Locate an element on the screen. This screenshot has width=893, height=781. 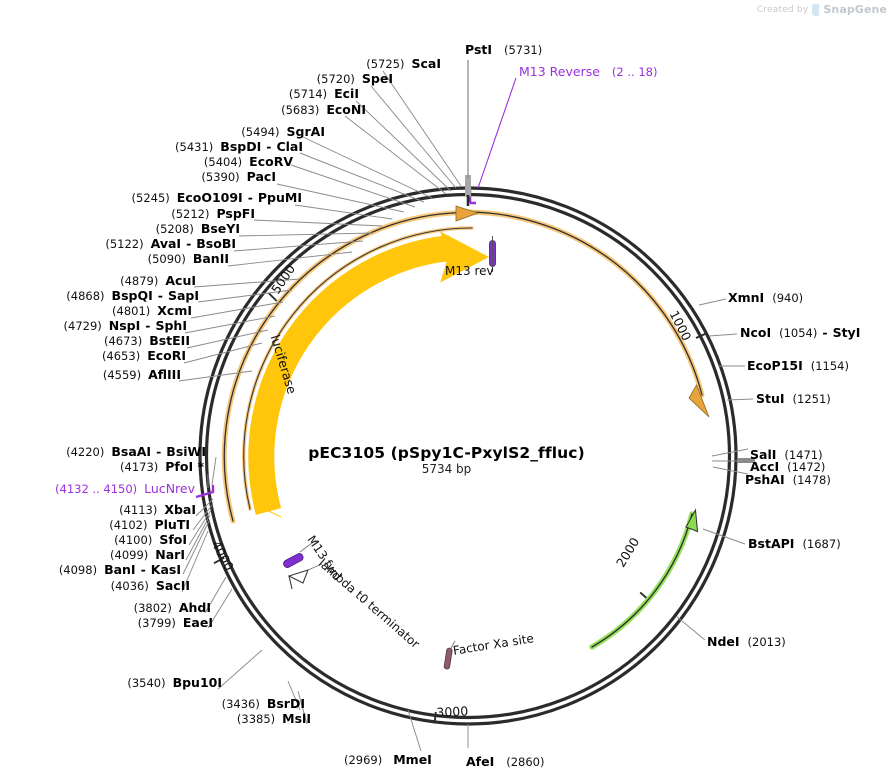
site-name: ScaI is located at coordinates (426, 63).